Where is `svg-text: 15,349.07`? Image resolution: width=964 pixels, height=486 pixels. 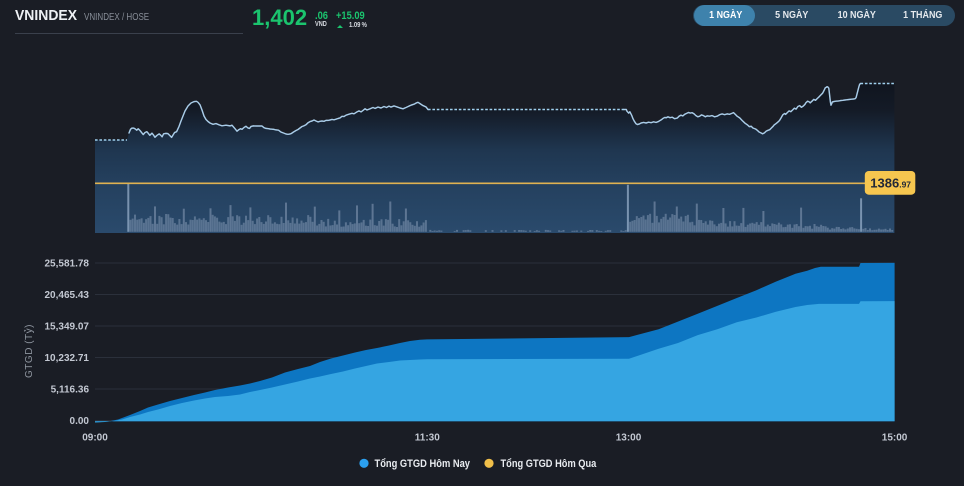 svg-text: 15,349.07 is located at coordinates (67, 327).